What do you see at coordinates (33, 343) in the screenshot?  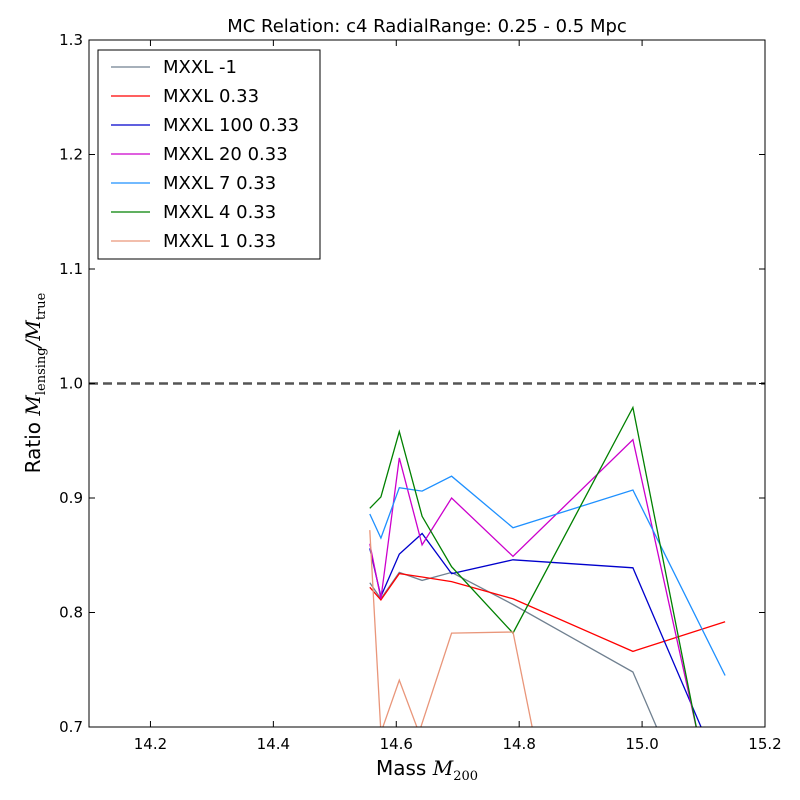 I see `y-axis-label-slash: /` at bounding box center [33, 343].